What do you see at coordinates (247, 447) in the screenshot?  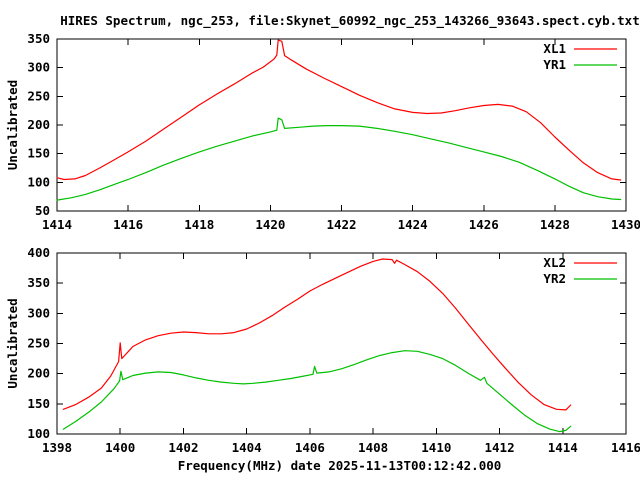 I see `x-tick-label: 1404` at bounding box center [247, 447].